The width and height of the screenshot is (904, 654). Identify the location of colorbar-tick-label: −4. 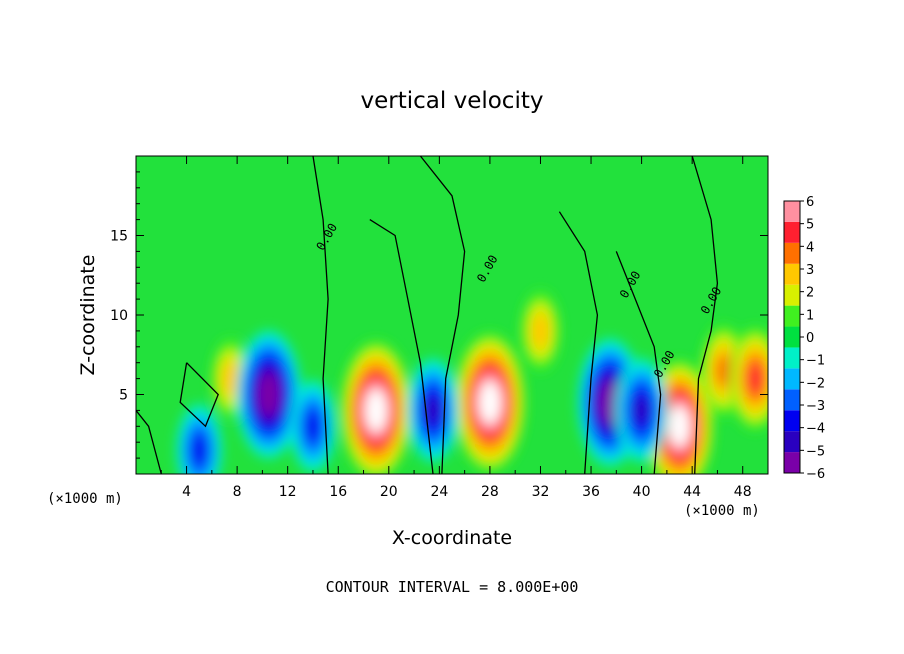
(815, 429).